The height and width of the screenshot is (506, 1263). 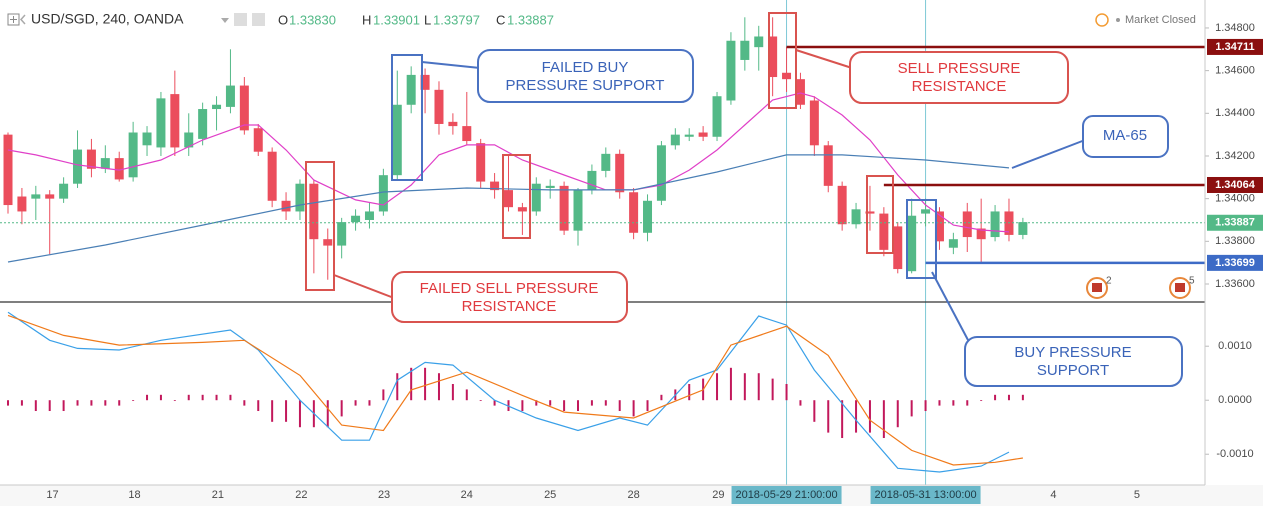 What do you see at coordinates (1137, 495) in the screenshot?
I see `x-tick-label: 5` at bounding box center [1137, 495].